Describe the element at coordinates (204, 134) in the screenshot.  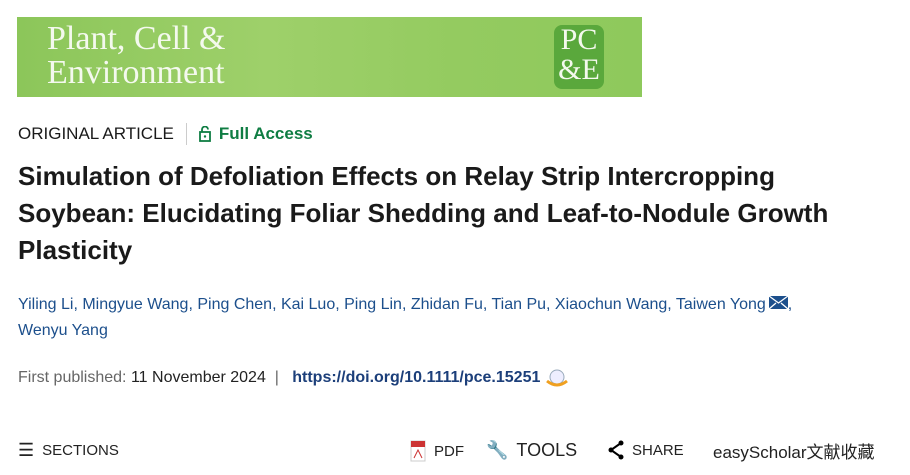
I see `unlock-icon` at that location.